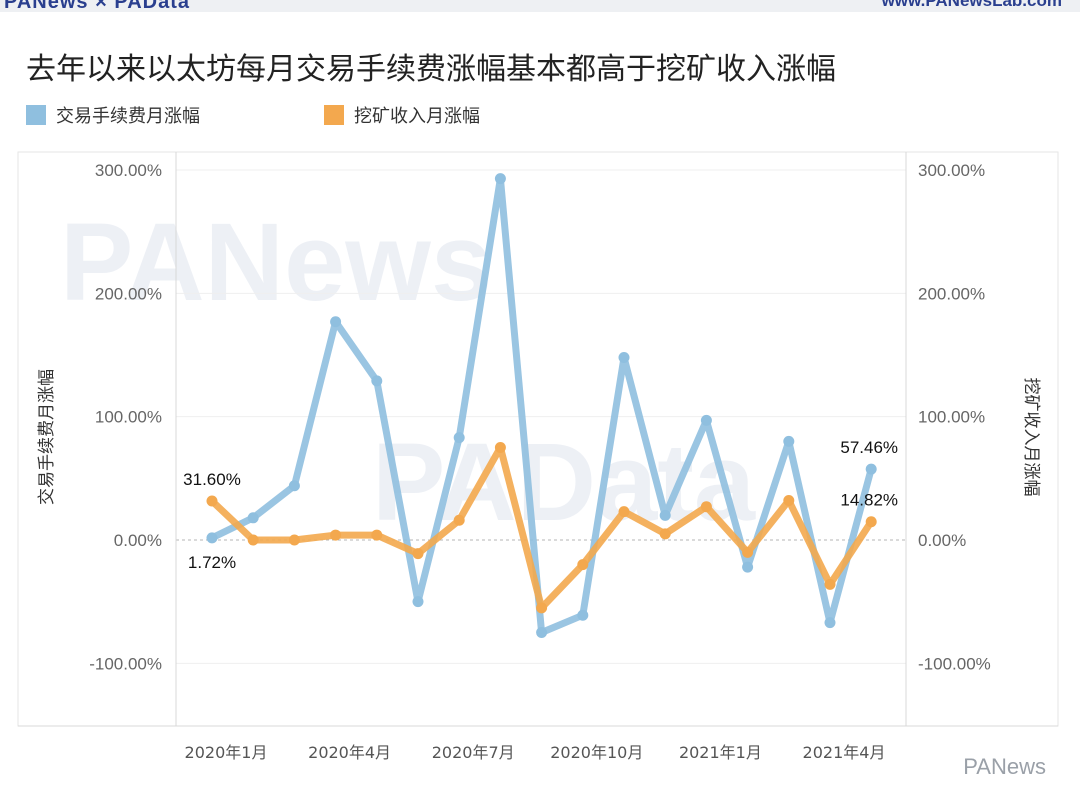 The width and height of the screenshot is (1080, 786). I want to click on x-tick-label: 2020年10月, so click(596, 752).